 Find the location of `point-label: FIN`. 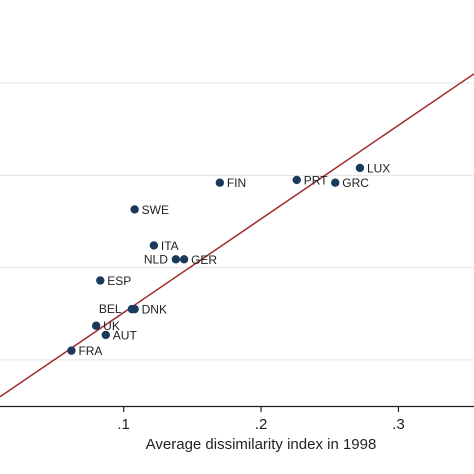

point-label: FIN is located at coordinates (236, 183).